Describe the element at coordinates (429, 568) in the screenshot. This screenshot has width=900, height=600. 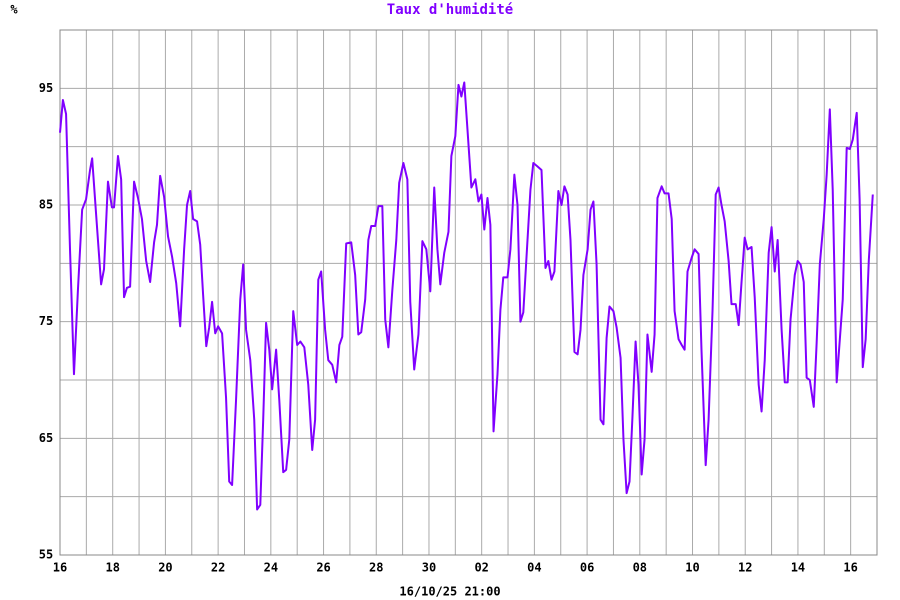
I see `x-tick-label: 30` at that location.